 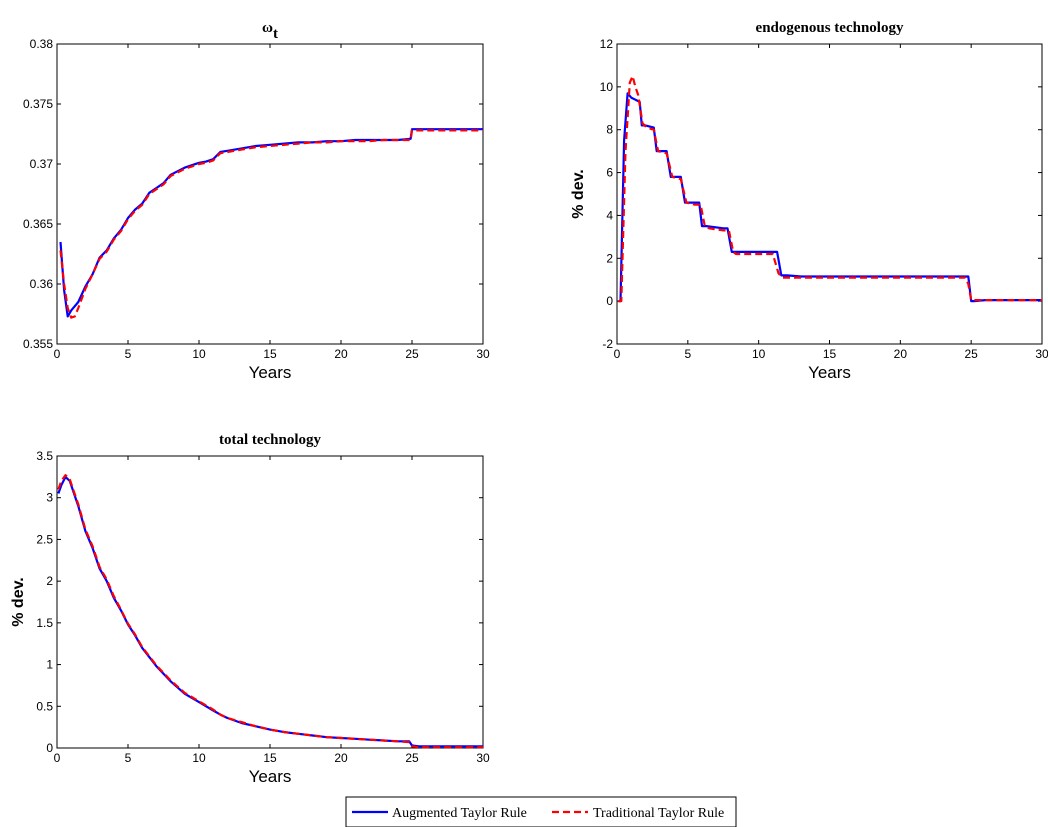 I want to click on y-tick-label: 3.5, so click(x=44, y=456).